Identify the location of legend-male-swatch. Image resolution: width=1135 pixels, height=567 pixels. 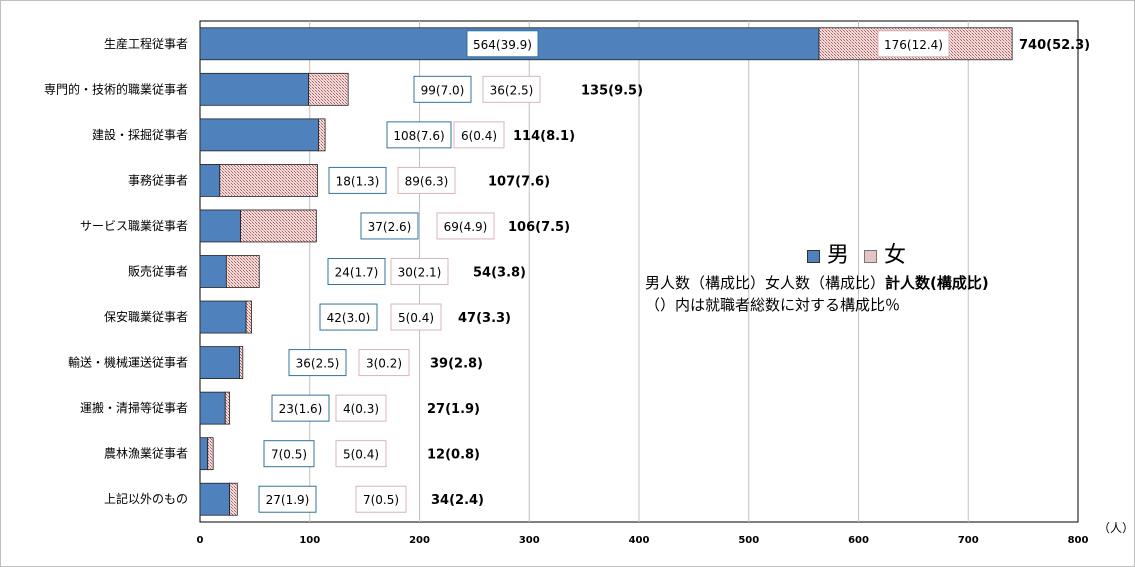
(813, 256).